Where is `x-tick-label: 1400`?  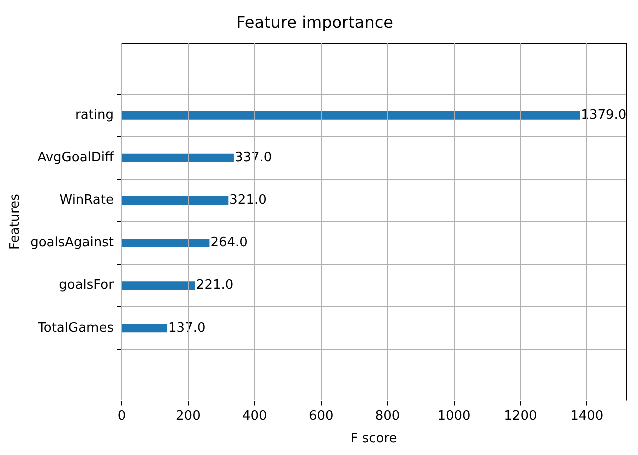
x-tick-label: 1400 is located at coordinates (587, 416).